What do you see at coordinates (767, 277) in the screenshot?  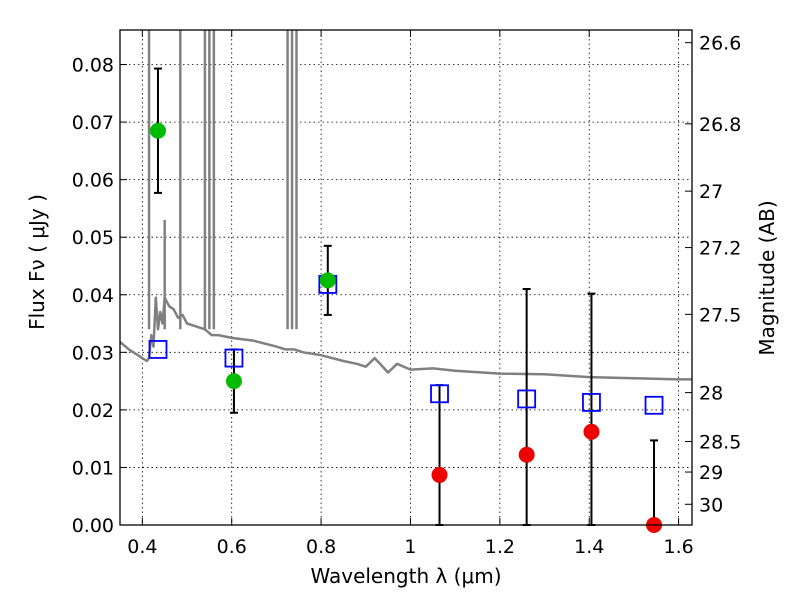 I see `y2-axis-title: Magnitude (AB)` at bounding box center [767, 277].